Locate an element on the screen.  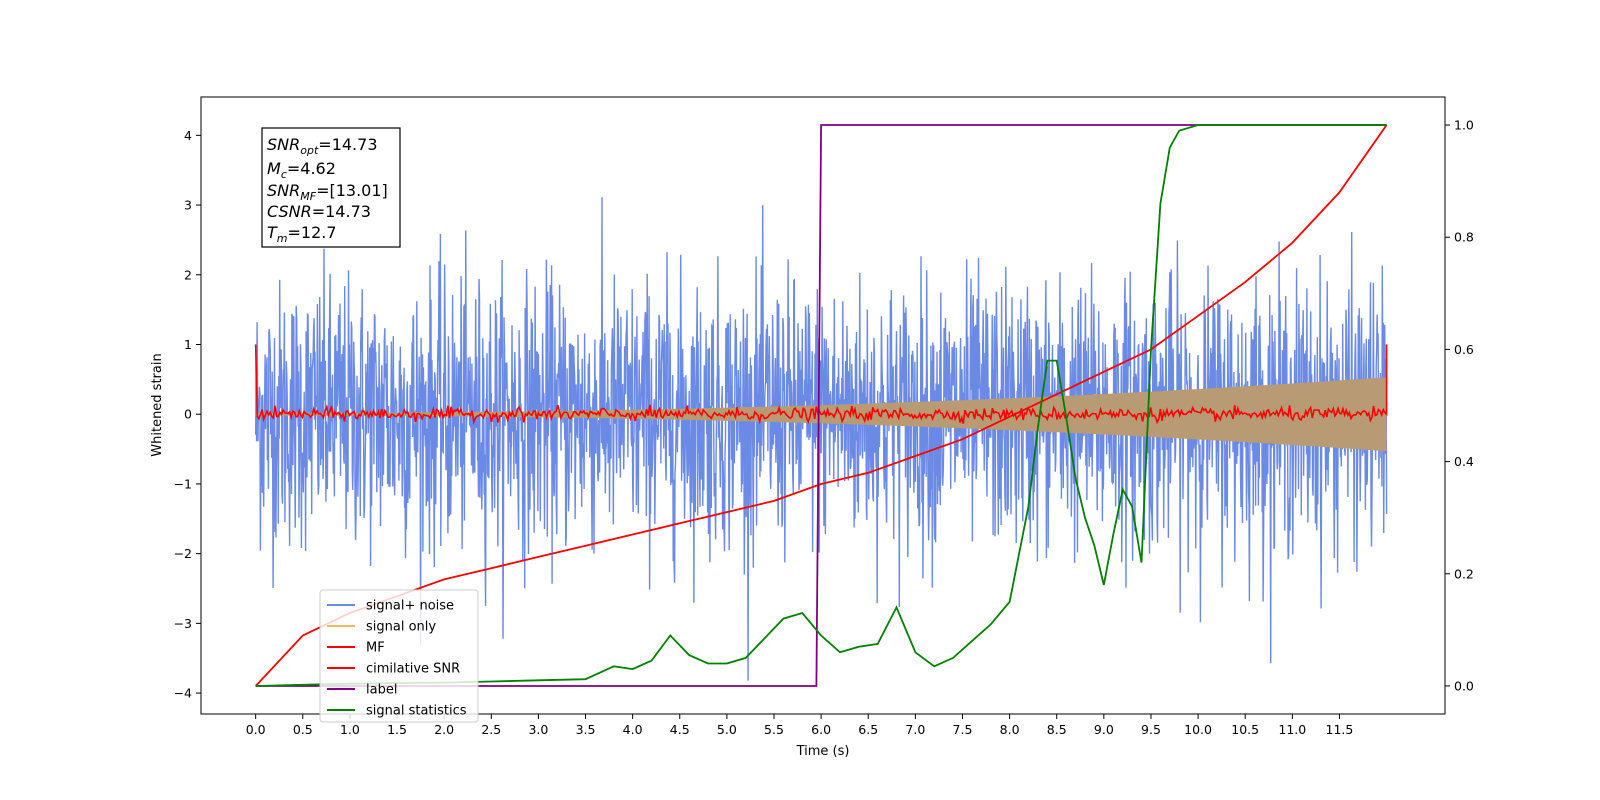
annotation-snr-opt: SNRopt=14.73 is located at coordinates (322, 146).